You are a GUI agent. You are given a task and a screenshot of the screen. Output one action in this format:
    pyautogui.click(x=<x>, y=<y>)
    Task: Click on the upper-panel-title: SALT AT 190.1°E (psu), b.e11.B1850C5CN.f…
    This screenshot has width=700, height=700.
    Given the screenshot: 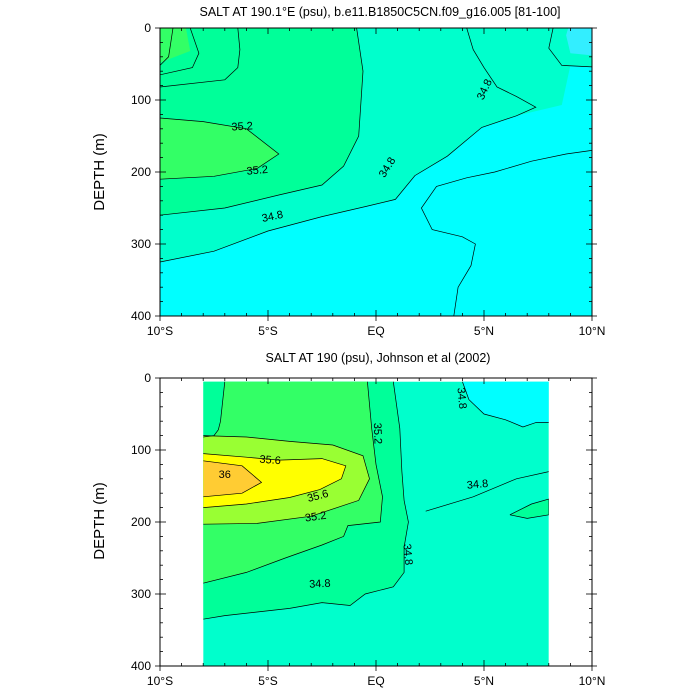 What is the action you would take?
    pyautogui.click(x=379, y=12)
    